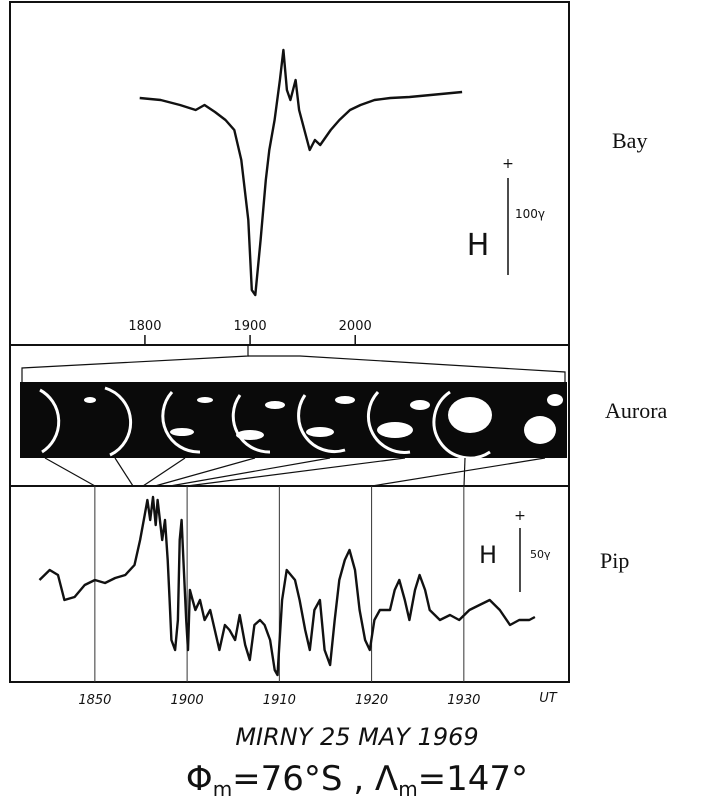 This screenshot has width=714, height=803. Describe the element at coordinates (629, 140) in the screenshot. I see `panel-label: Bay` at that location.